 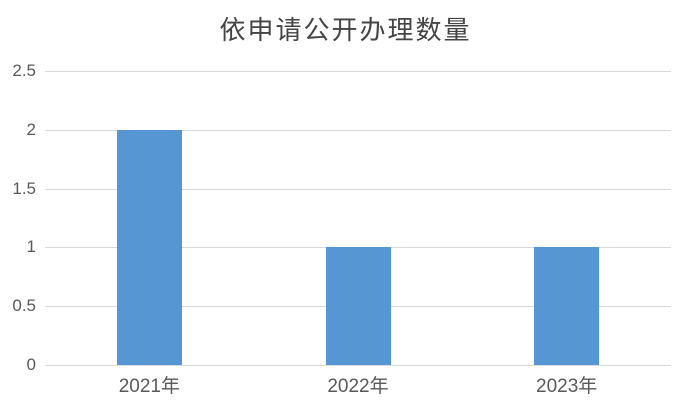 I want to click on y-tick-label: 1, so click(x=31, y=247).